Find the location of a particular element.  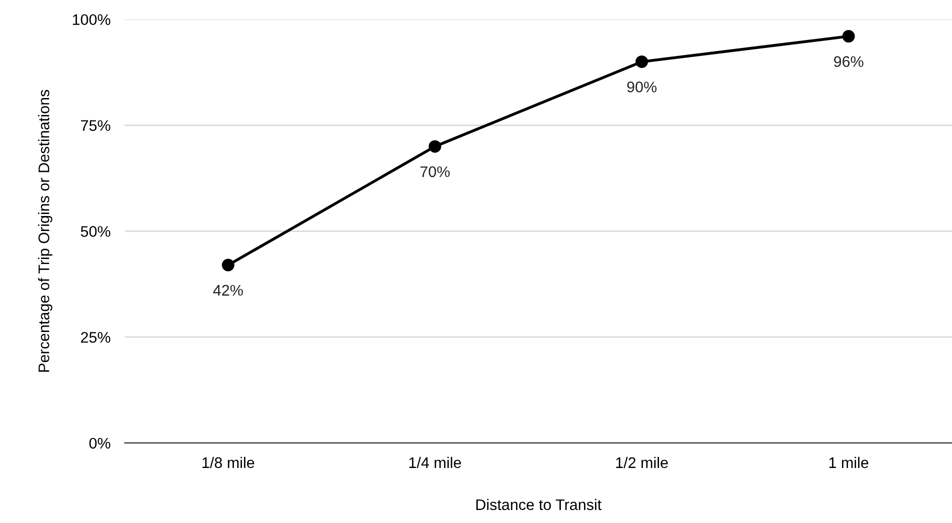

x-tick-label: 1/4 mile is located at coordinates (435, 462).